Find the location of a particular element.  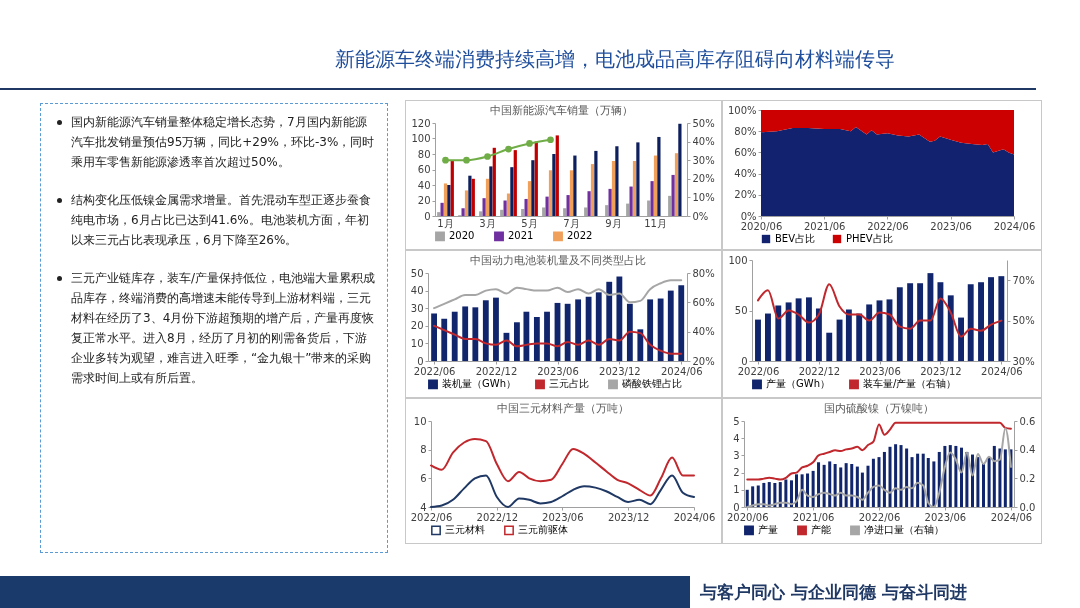

y-tick-label: 8 is located at coordinates (423, 450).